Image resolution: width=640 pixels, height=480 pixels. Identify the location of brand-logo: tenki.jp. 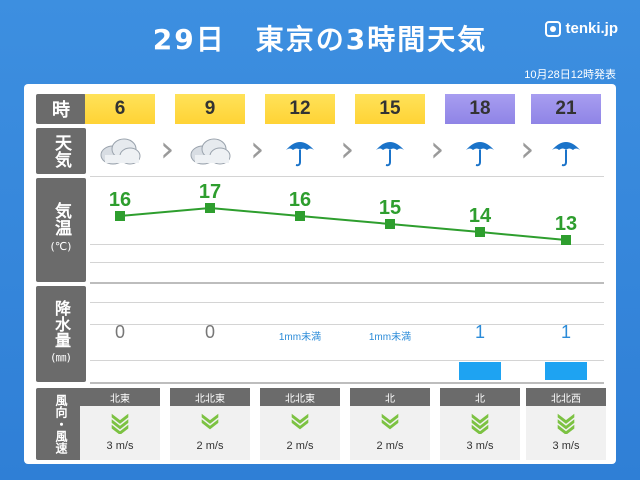
(581, 28).